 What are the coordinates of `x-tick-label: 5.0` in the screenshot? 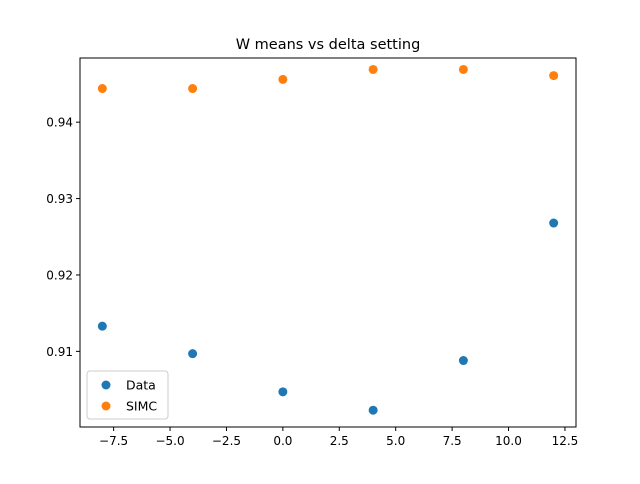 It's located at (395, 441).